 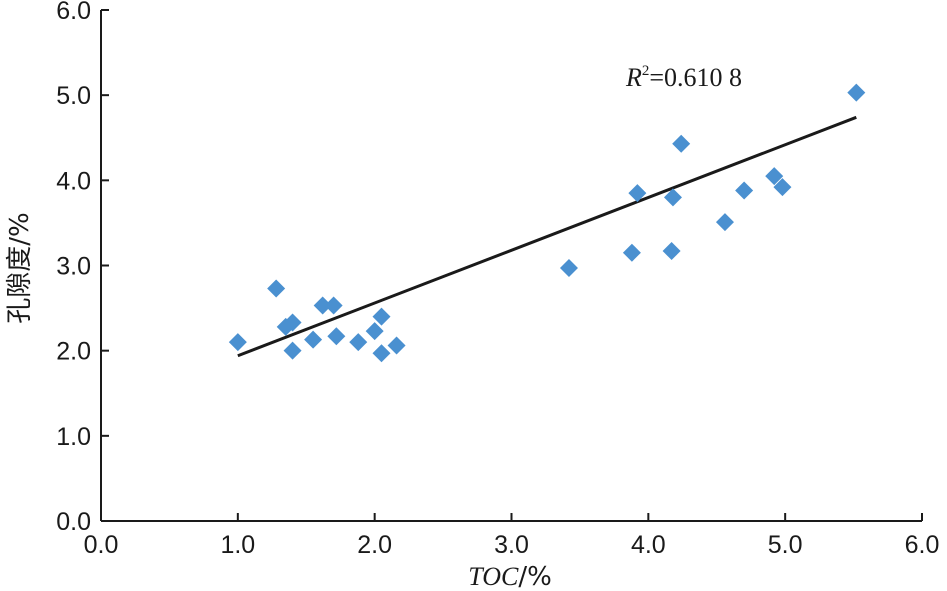 I want to click on x-ticks: 0.0 1.0 2.0 3.0 4.0 5.0 6.0, so click(x=512, y=536).